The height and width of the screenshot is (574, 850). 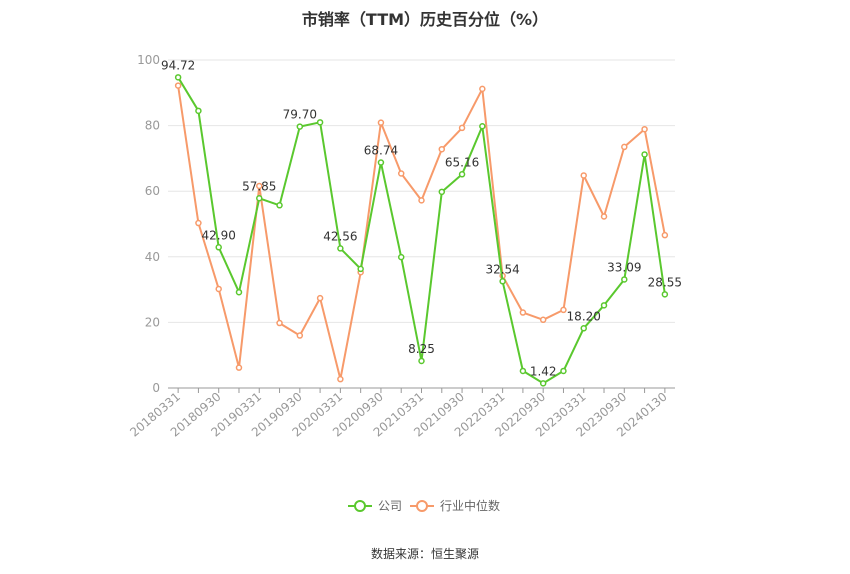 I want to click on data-label: 1.42, so click(x=543, y=371).